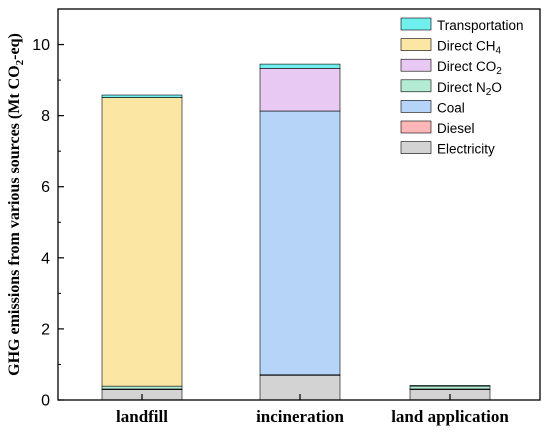 This screenshot has width=550, height=432. I want to click on bar-segment-transportation-landfill, so click(142, 96).